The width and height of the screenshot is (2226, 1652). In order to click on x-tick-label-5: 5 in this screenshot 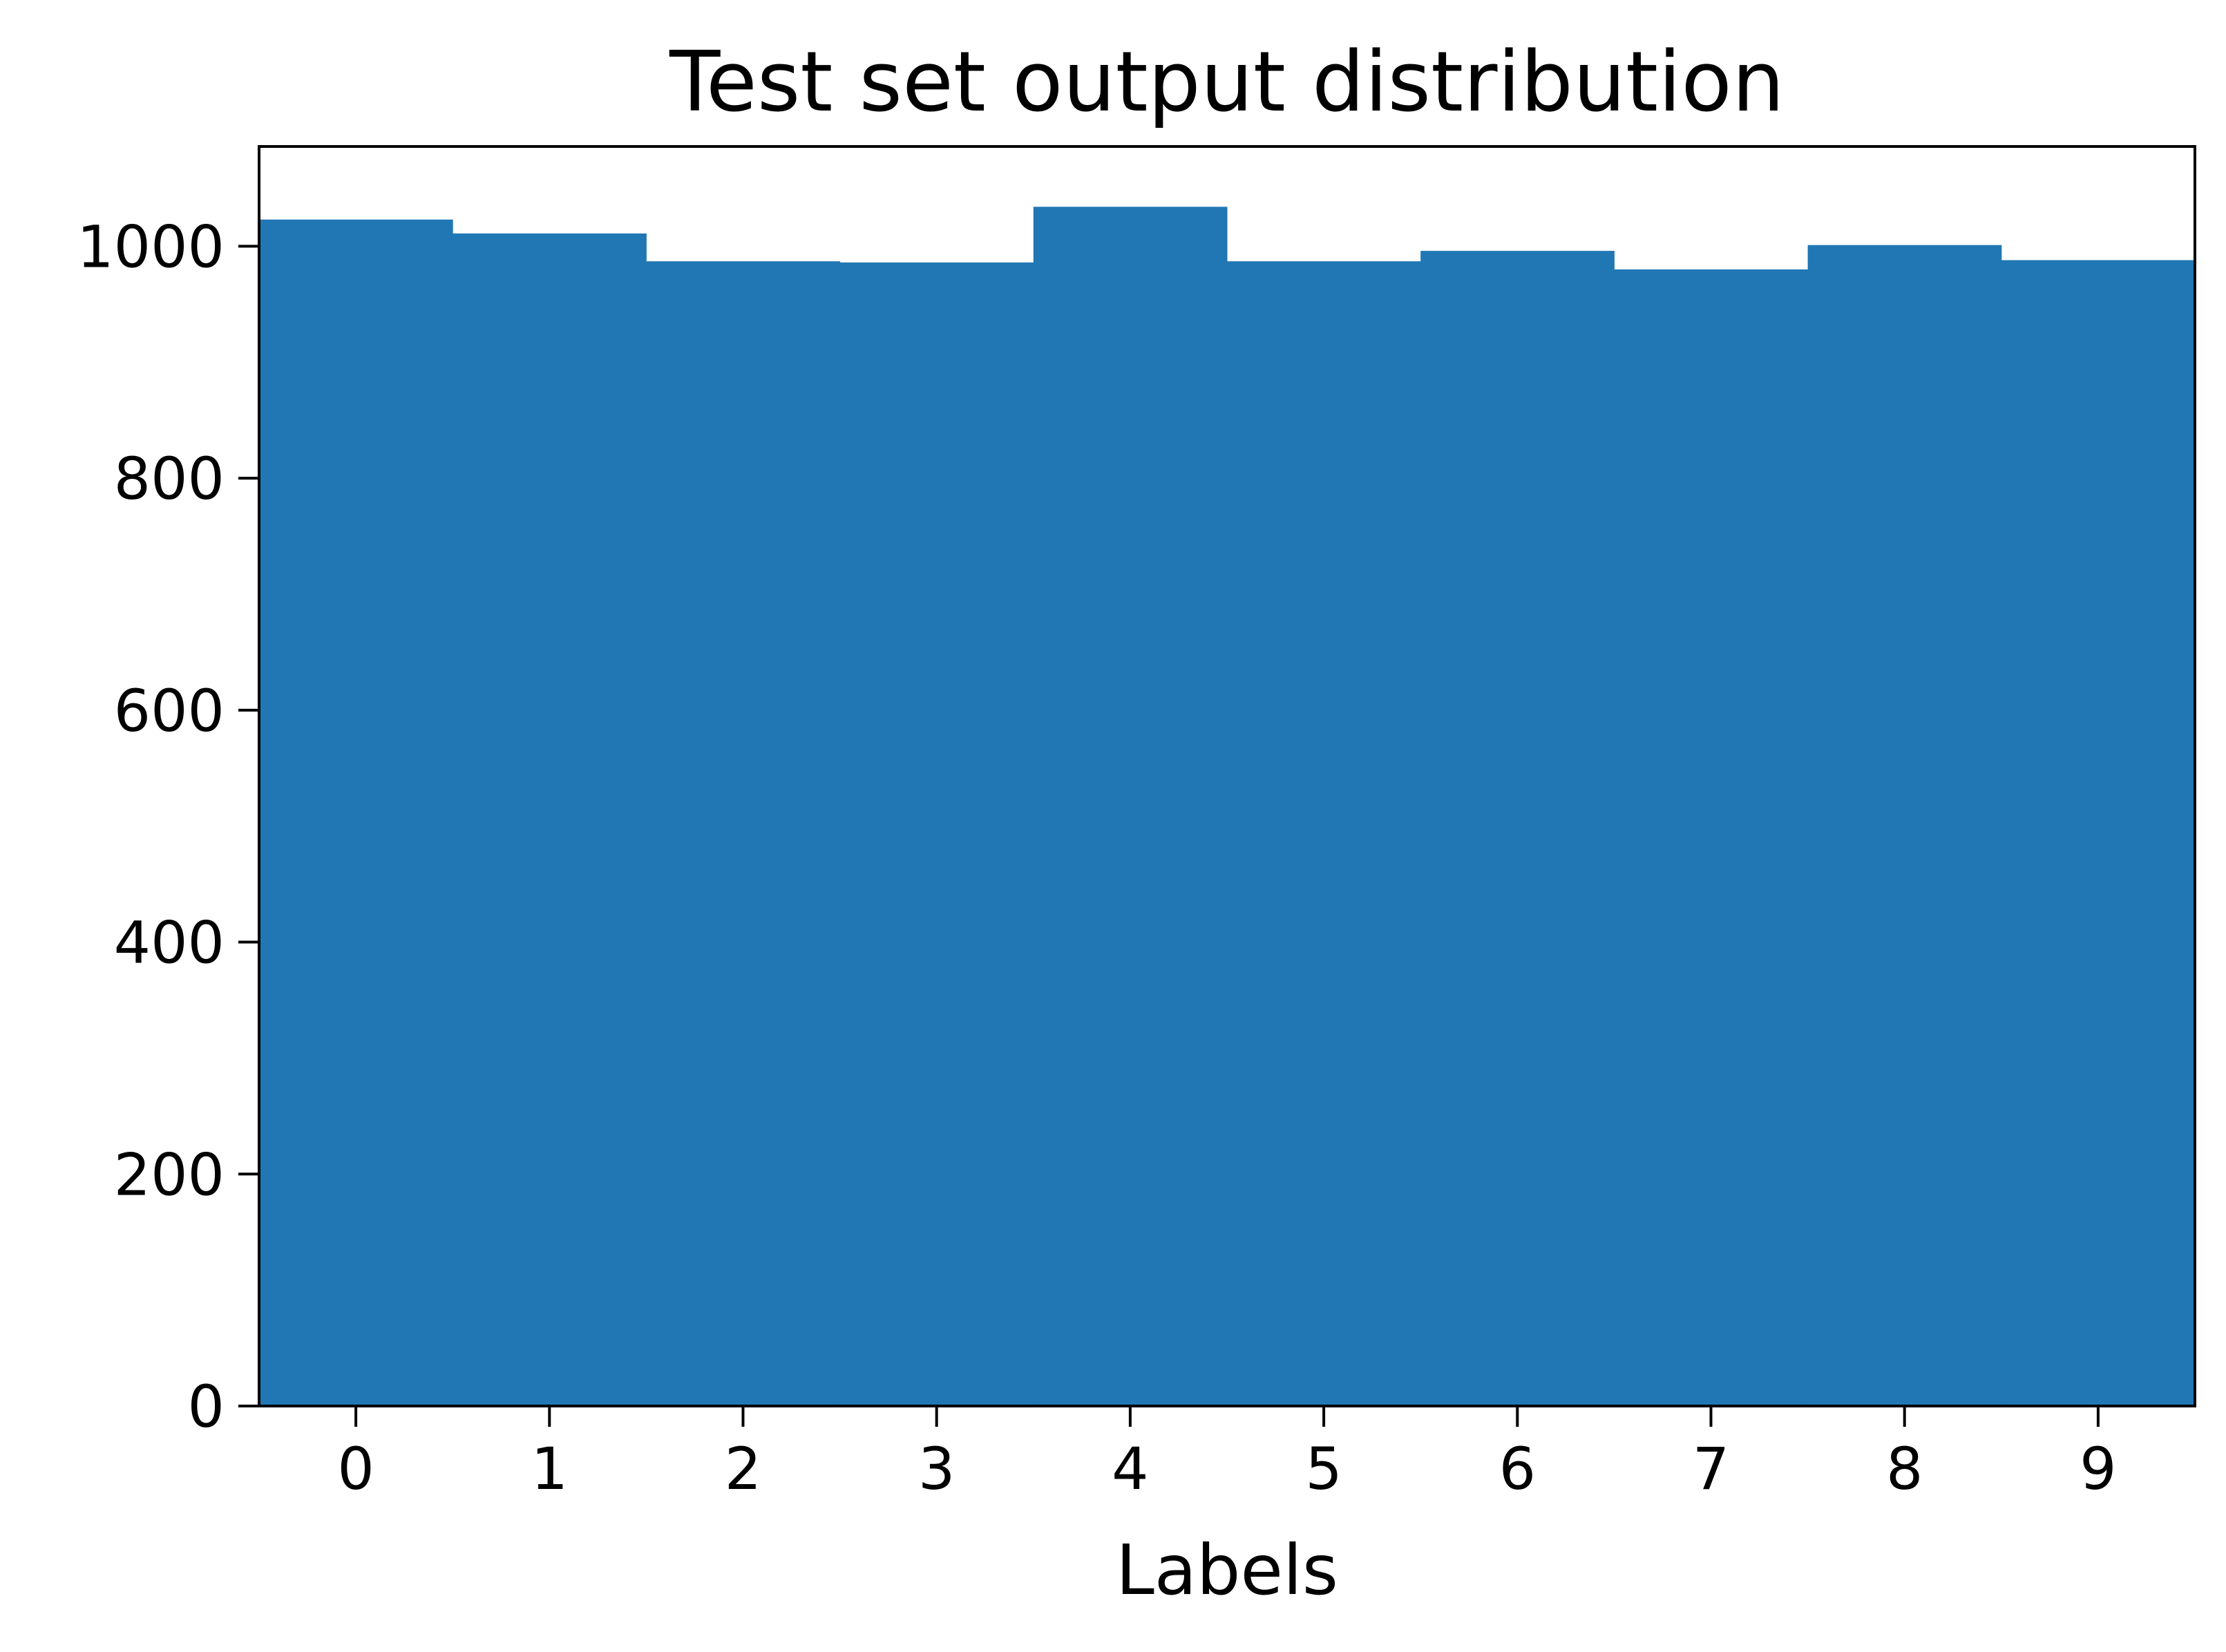, I will do `click(1323, 1469)`.